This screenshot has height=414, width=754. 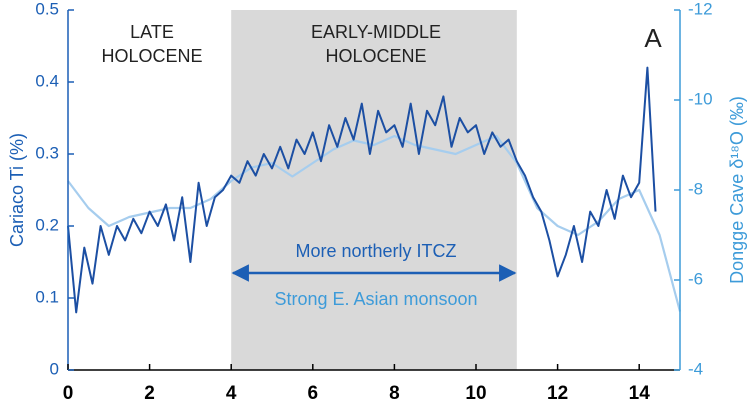 I want to click on y-tick-label: 0.1, so click(x=47, y=296).